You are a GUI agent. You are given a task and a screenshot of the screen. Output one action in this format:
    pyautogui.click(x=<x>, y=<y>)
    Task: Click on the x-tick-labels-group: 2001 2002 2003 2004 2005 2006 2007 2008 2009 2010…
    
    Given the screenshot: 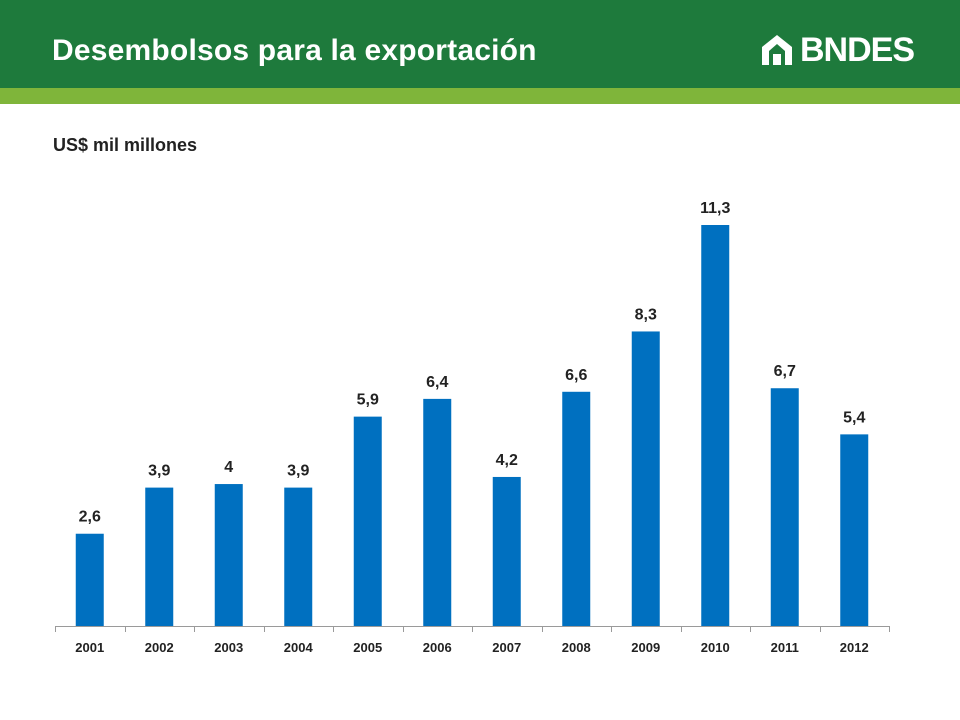 What is the action you would take?
    pyautogui.click(x=471, y=647)
    